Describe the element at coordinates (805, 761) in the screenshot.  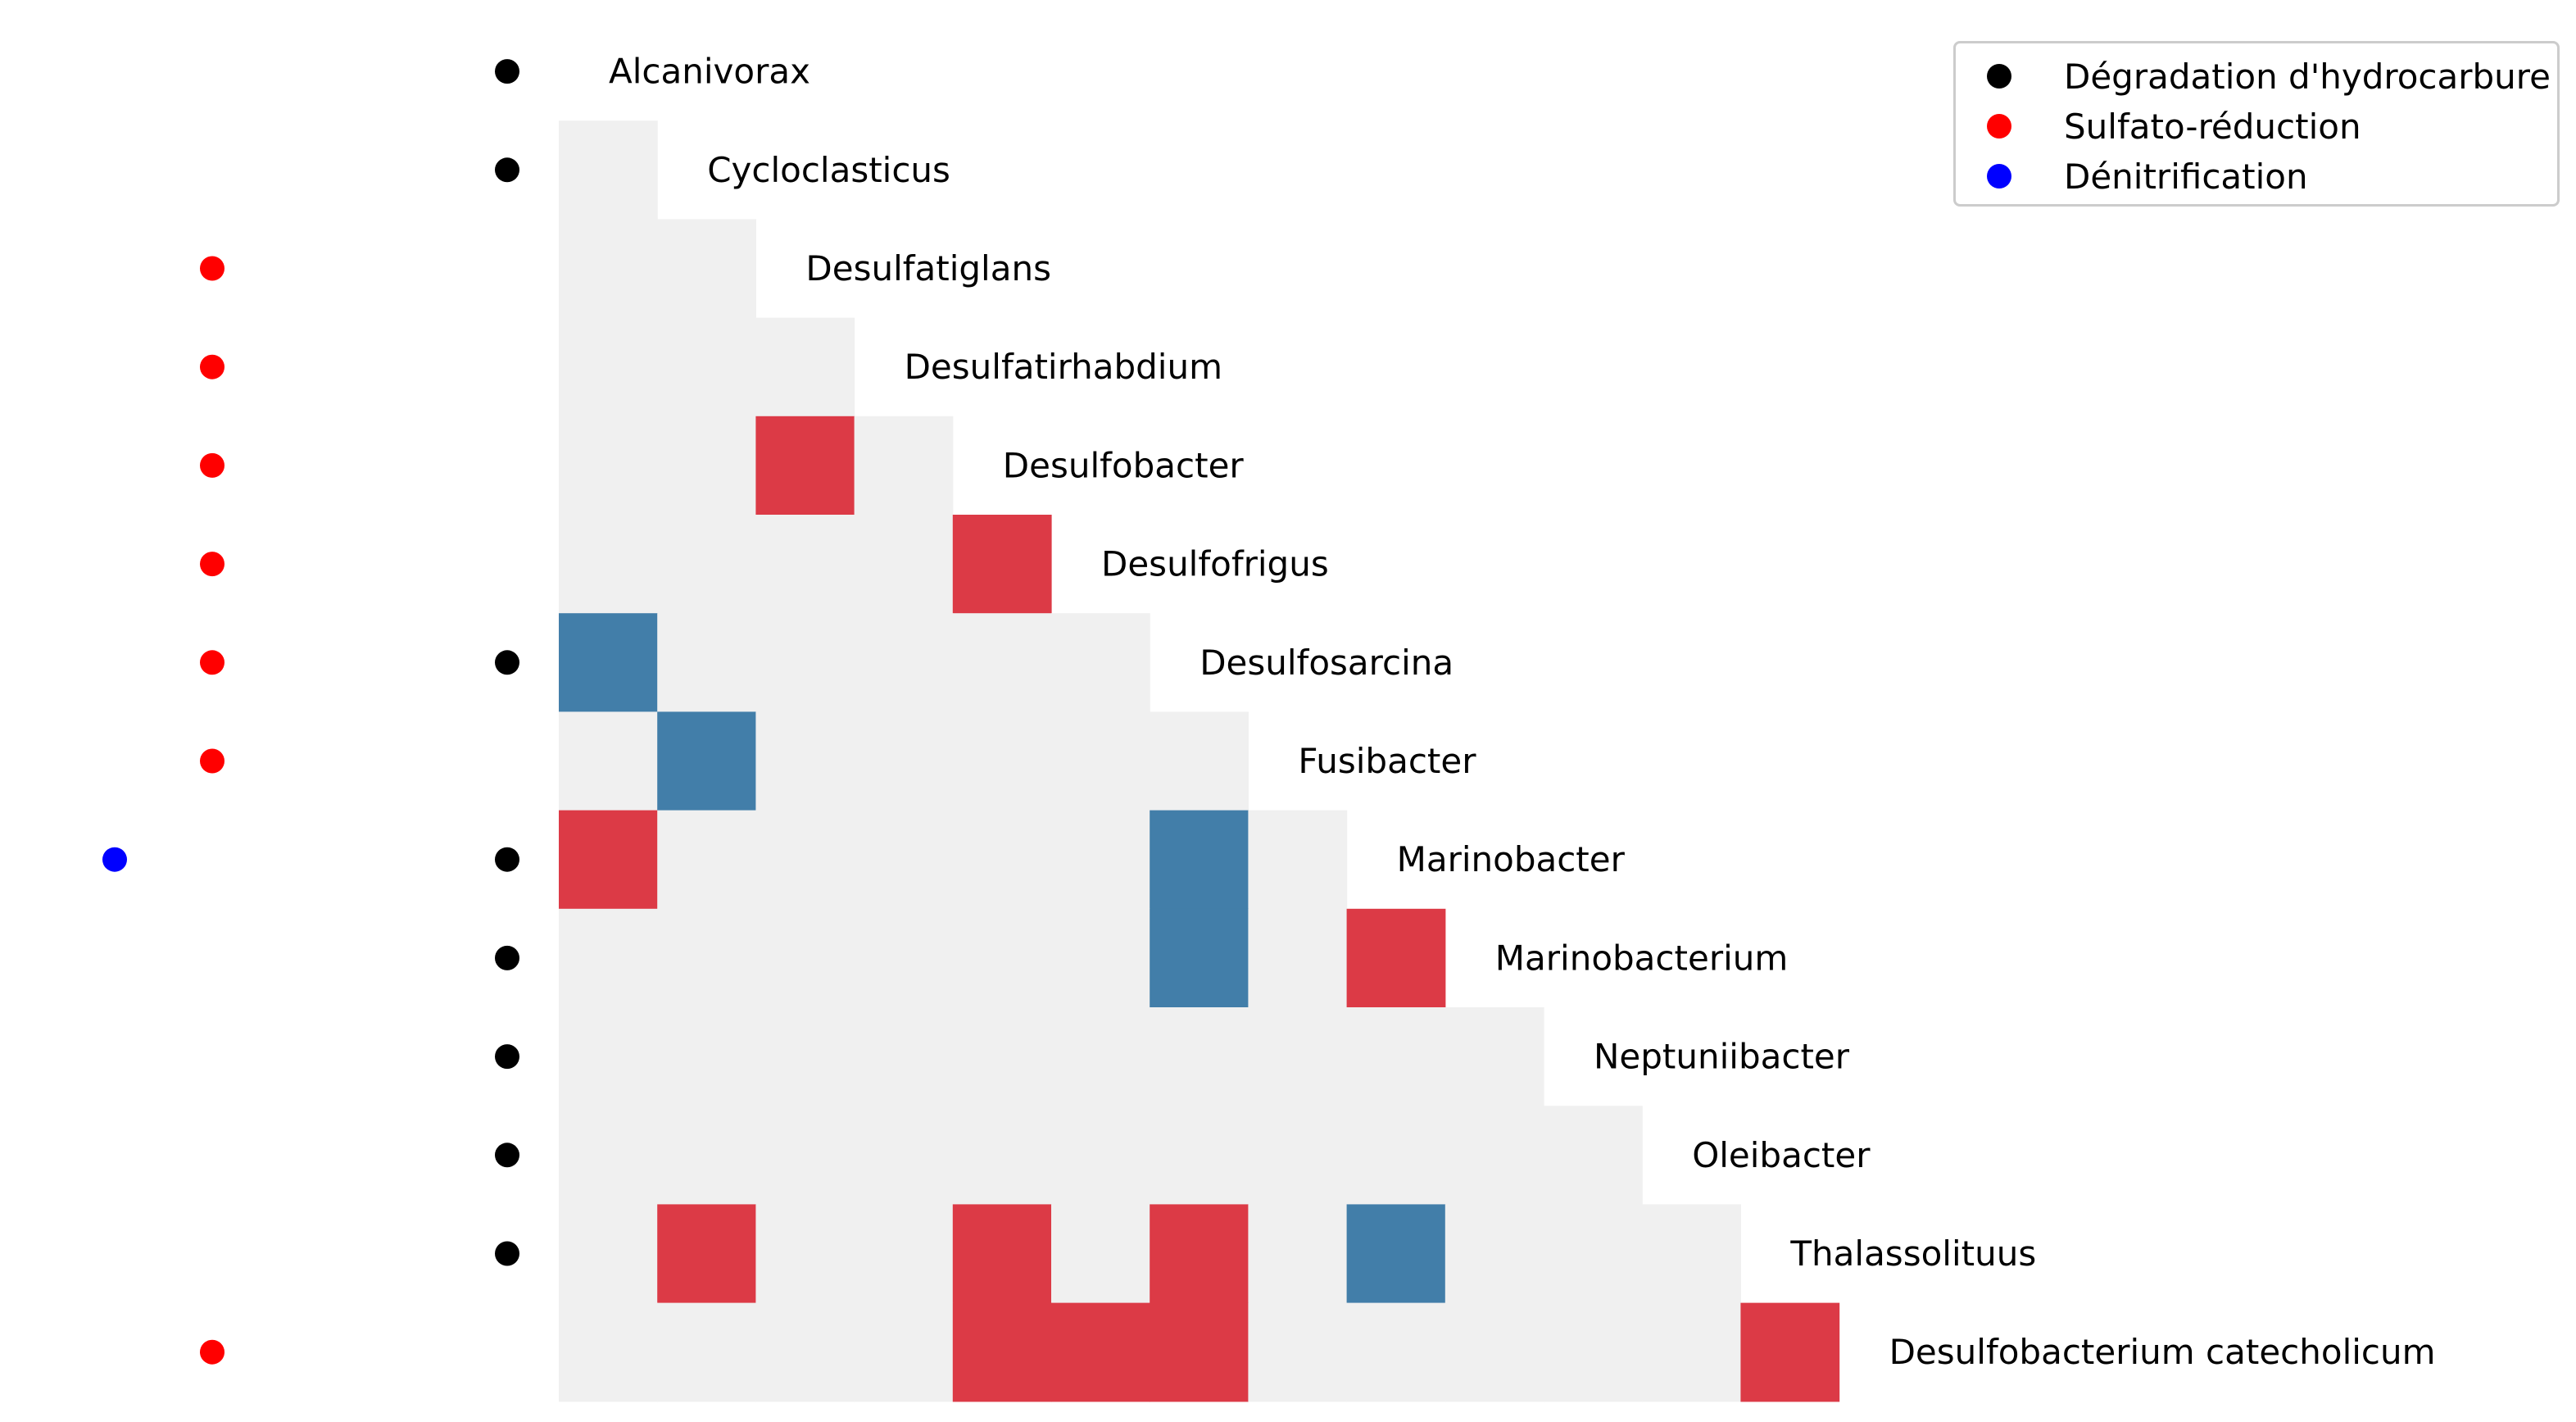
I see `heatmap-cell-r7-c2` at that location.